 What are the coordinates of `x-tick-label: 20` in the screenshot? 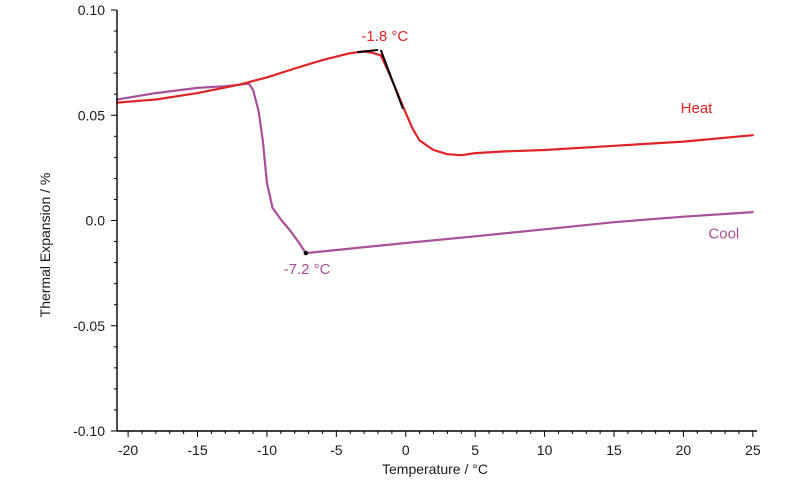 It's located at (684, 450).